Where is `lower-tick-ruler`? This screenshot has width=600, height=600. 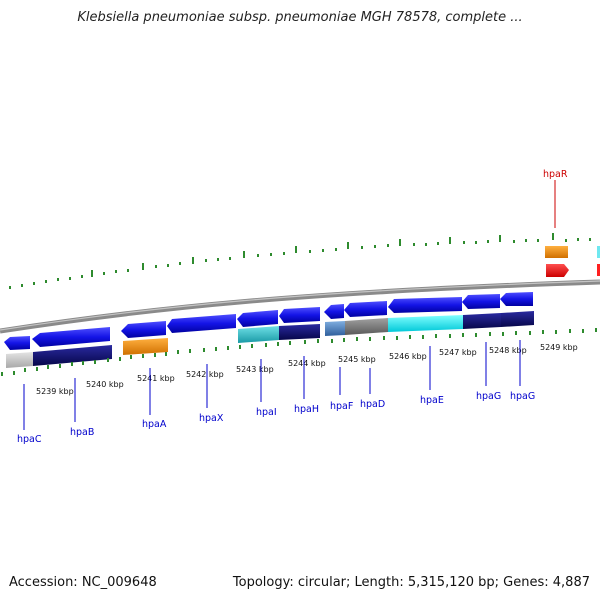 lower-tick-ruler is located at coordinates (299, 352).